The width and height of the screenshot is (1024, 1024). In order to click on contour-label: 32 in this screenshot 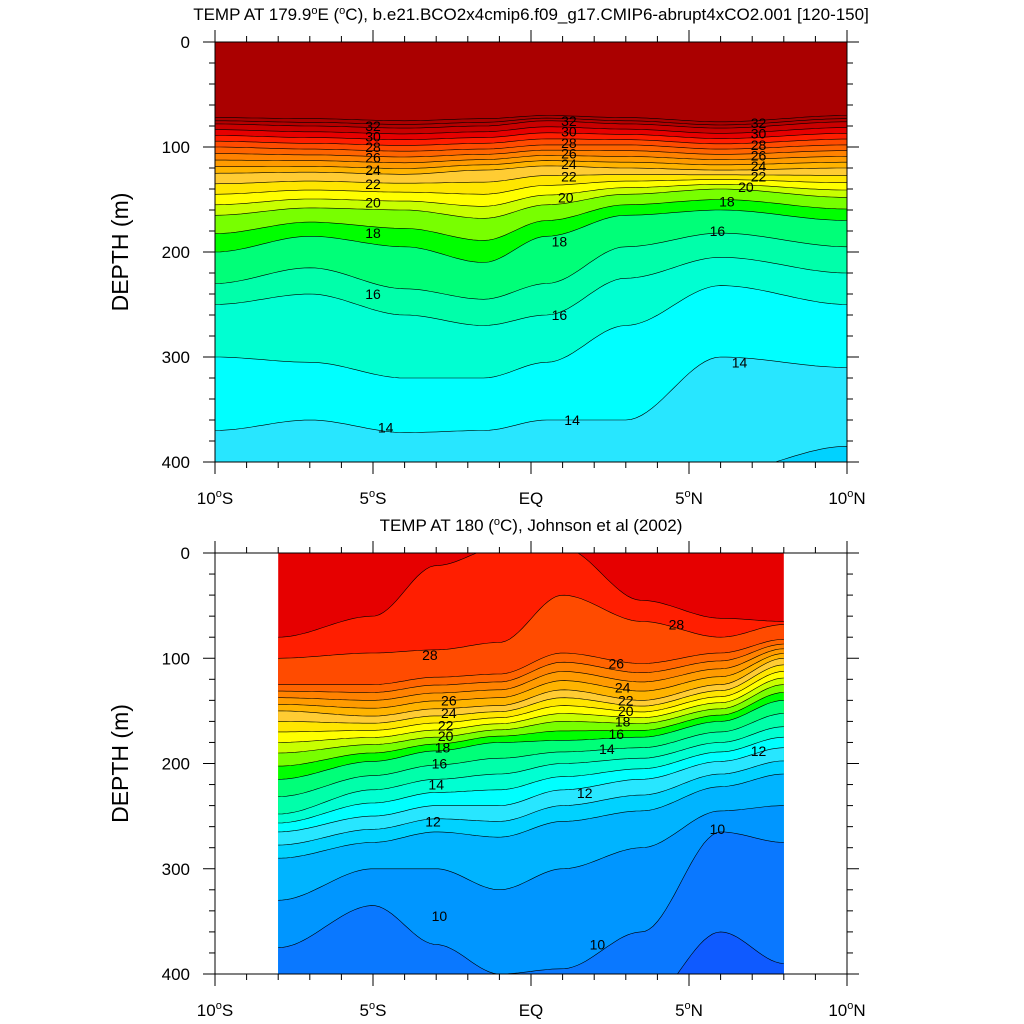, I will do `click(373, 126)`.